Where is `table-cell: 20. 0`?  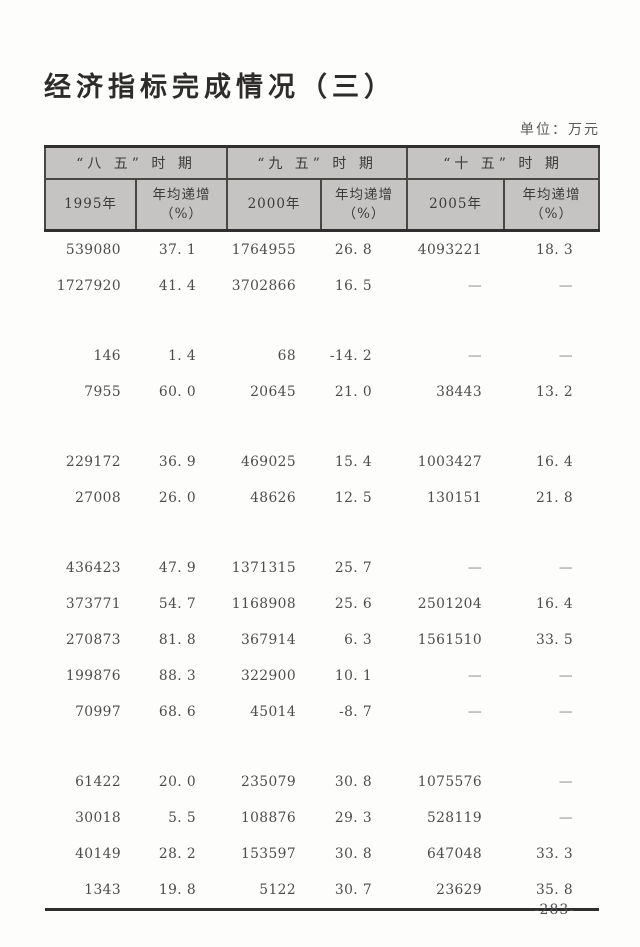
table-cell: 20. 0 is located at coordinates (177, 782).